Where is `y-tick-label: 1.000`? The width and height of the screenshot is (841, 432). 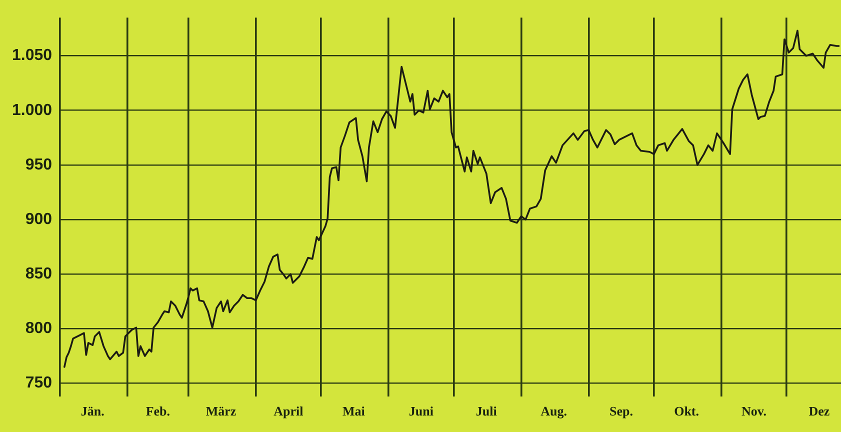 y-tick-label: 1.000 is located at coordinates (32, 110).